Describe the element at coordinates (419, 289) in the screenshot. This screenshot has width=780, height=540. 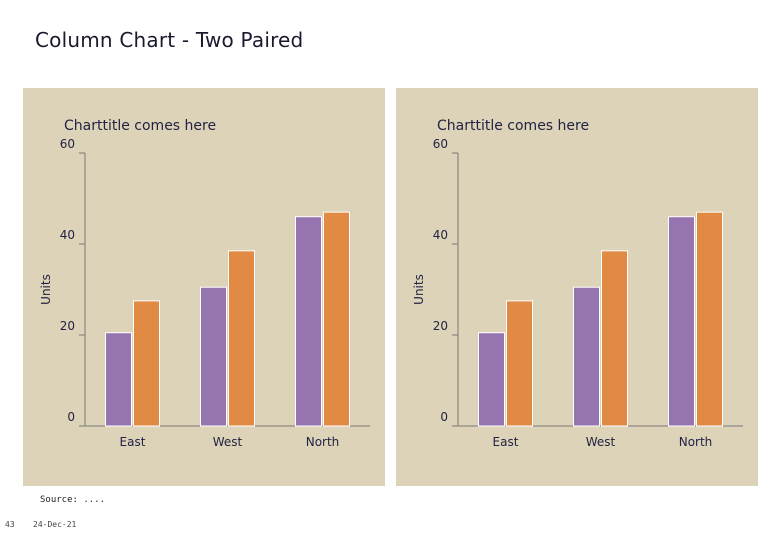
I see `y-axis-label-right: Units` at that location.